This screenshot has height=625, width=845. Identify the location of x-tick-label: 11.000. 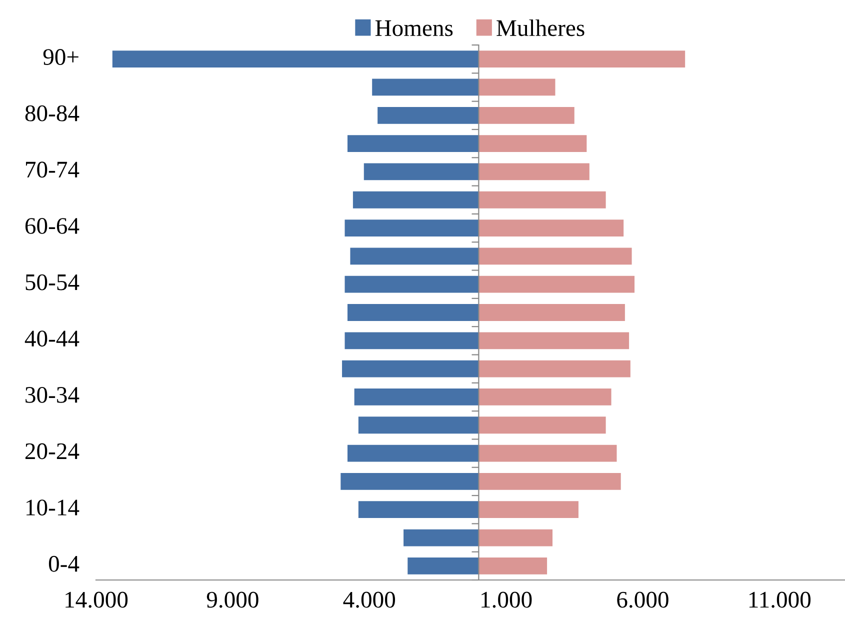
(780, 600).